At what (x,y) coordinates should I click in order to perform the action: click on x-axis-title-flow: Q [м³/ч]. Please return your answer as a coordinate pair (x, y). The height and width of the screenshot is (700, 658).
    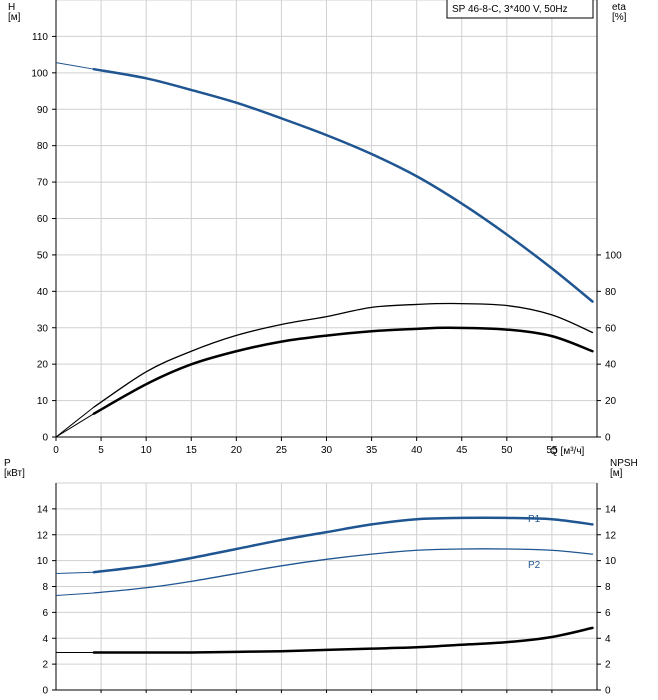
    Looking at the image, I should click on (567, 451).